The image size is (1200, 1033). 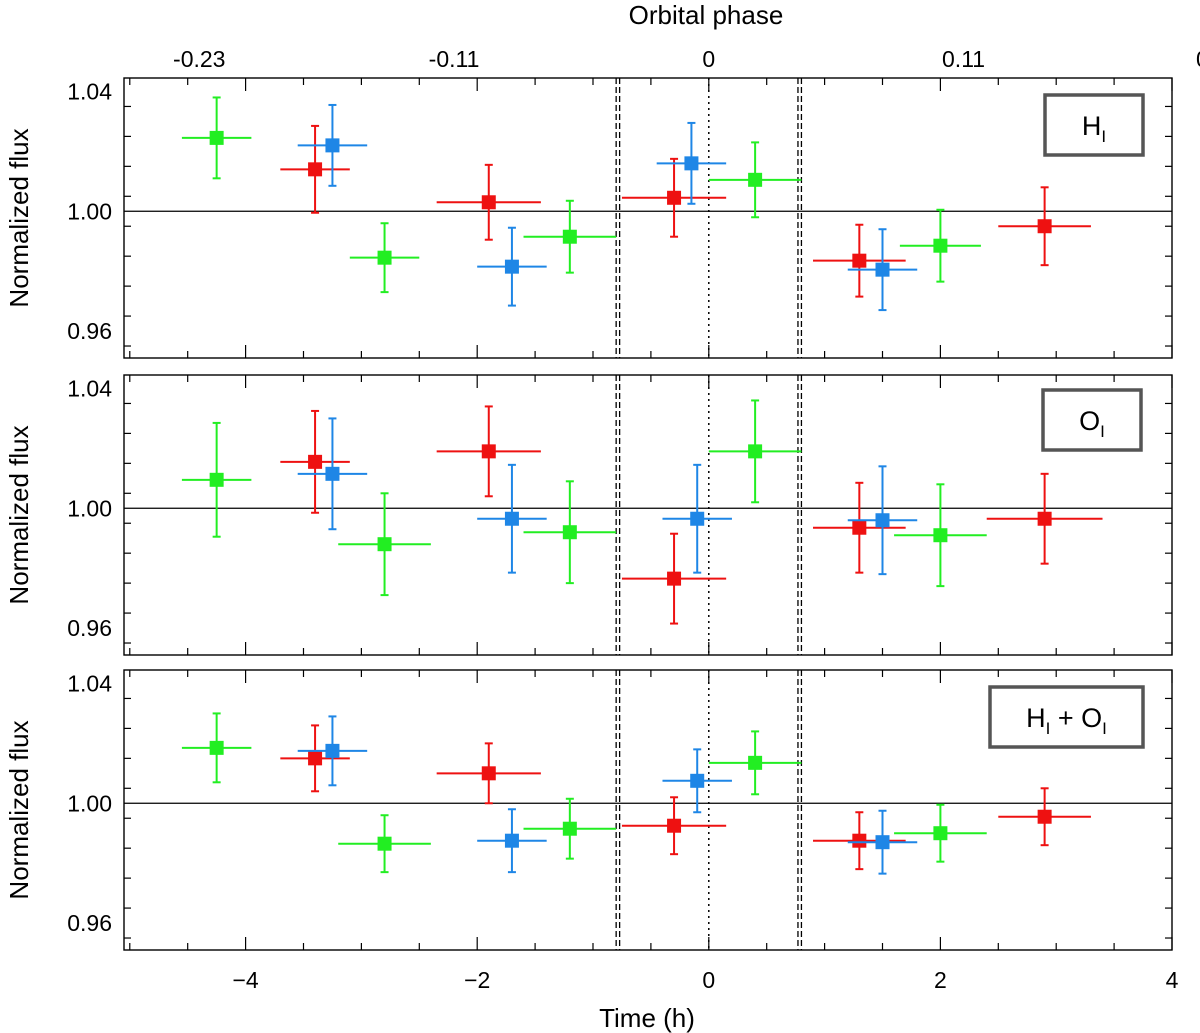 What do you see at coordinates (708, 59) in the screenshot?
I see `top-tick-label: 0` at bounding box center [708, 59].